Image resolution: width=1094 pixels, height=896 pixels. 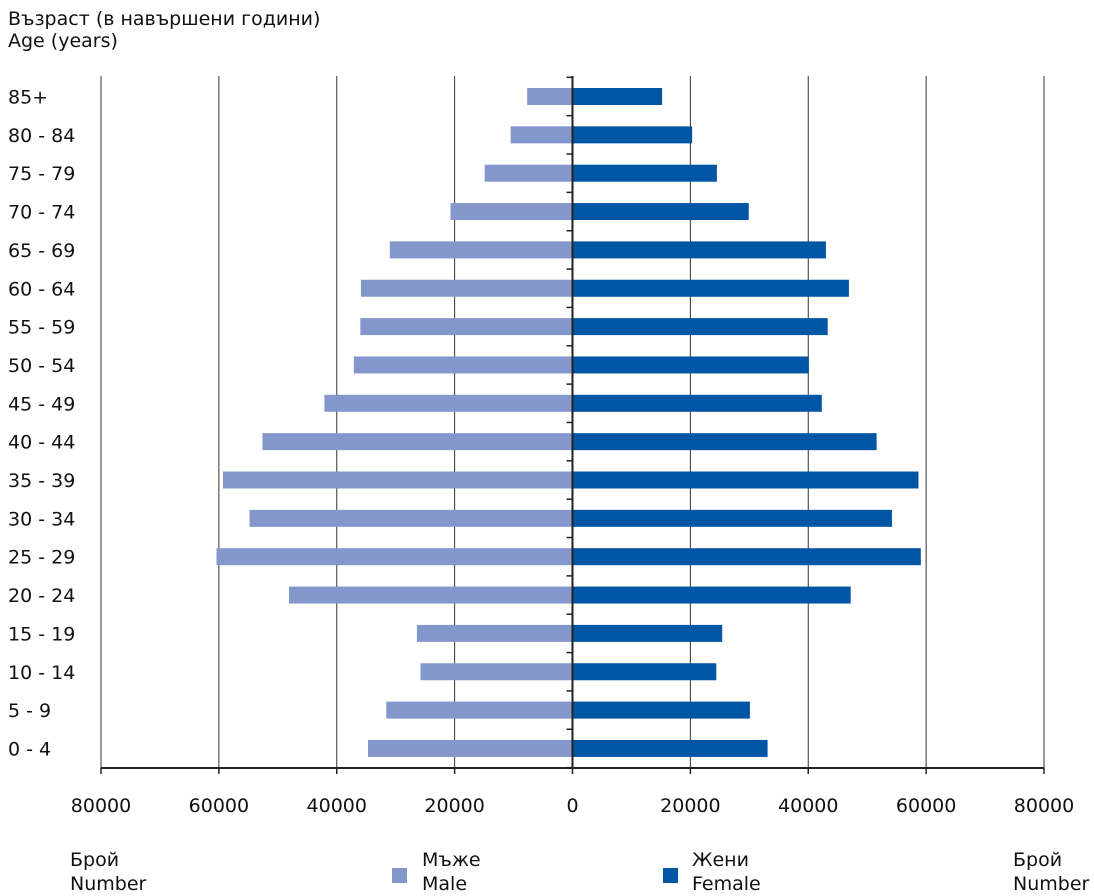 What do you see at coordinates (670, 875) in the screenshot?
I see `legend-swatch-female` at bounding box center [670, 875].